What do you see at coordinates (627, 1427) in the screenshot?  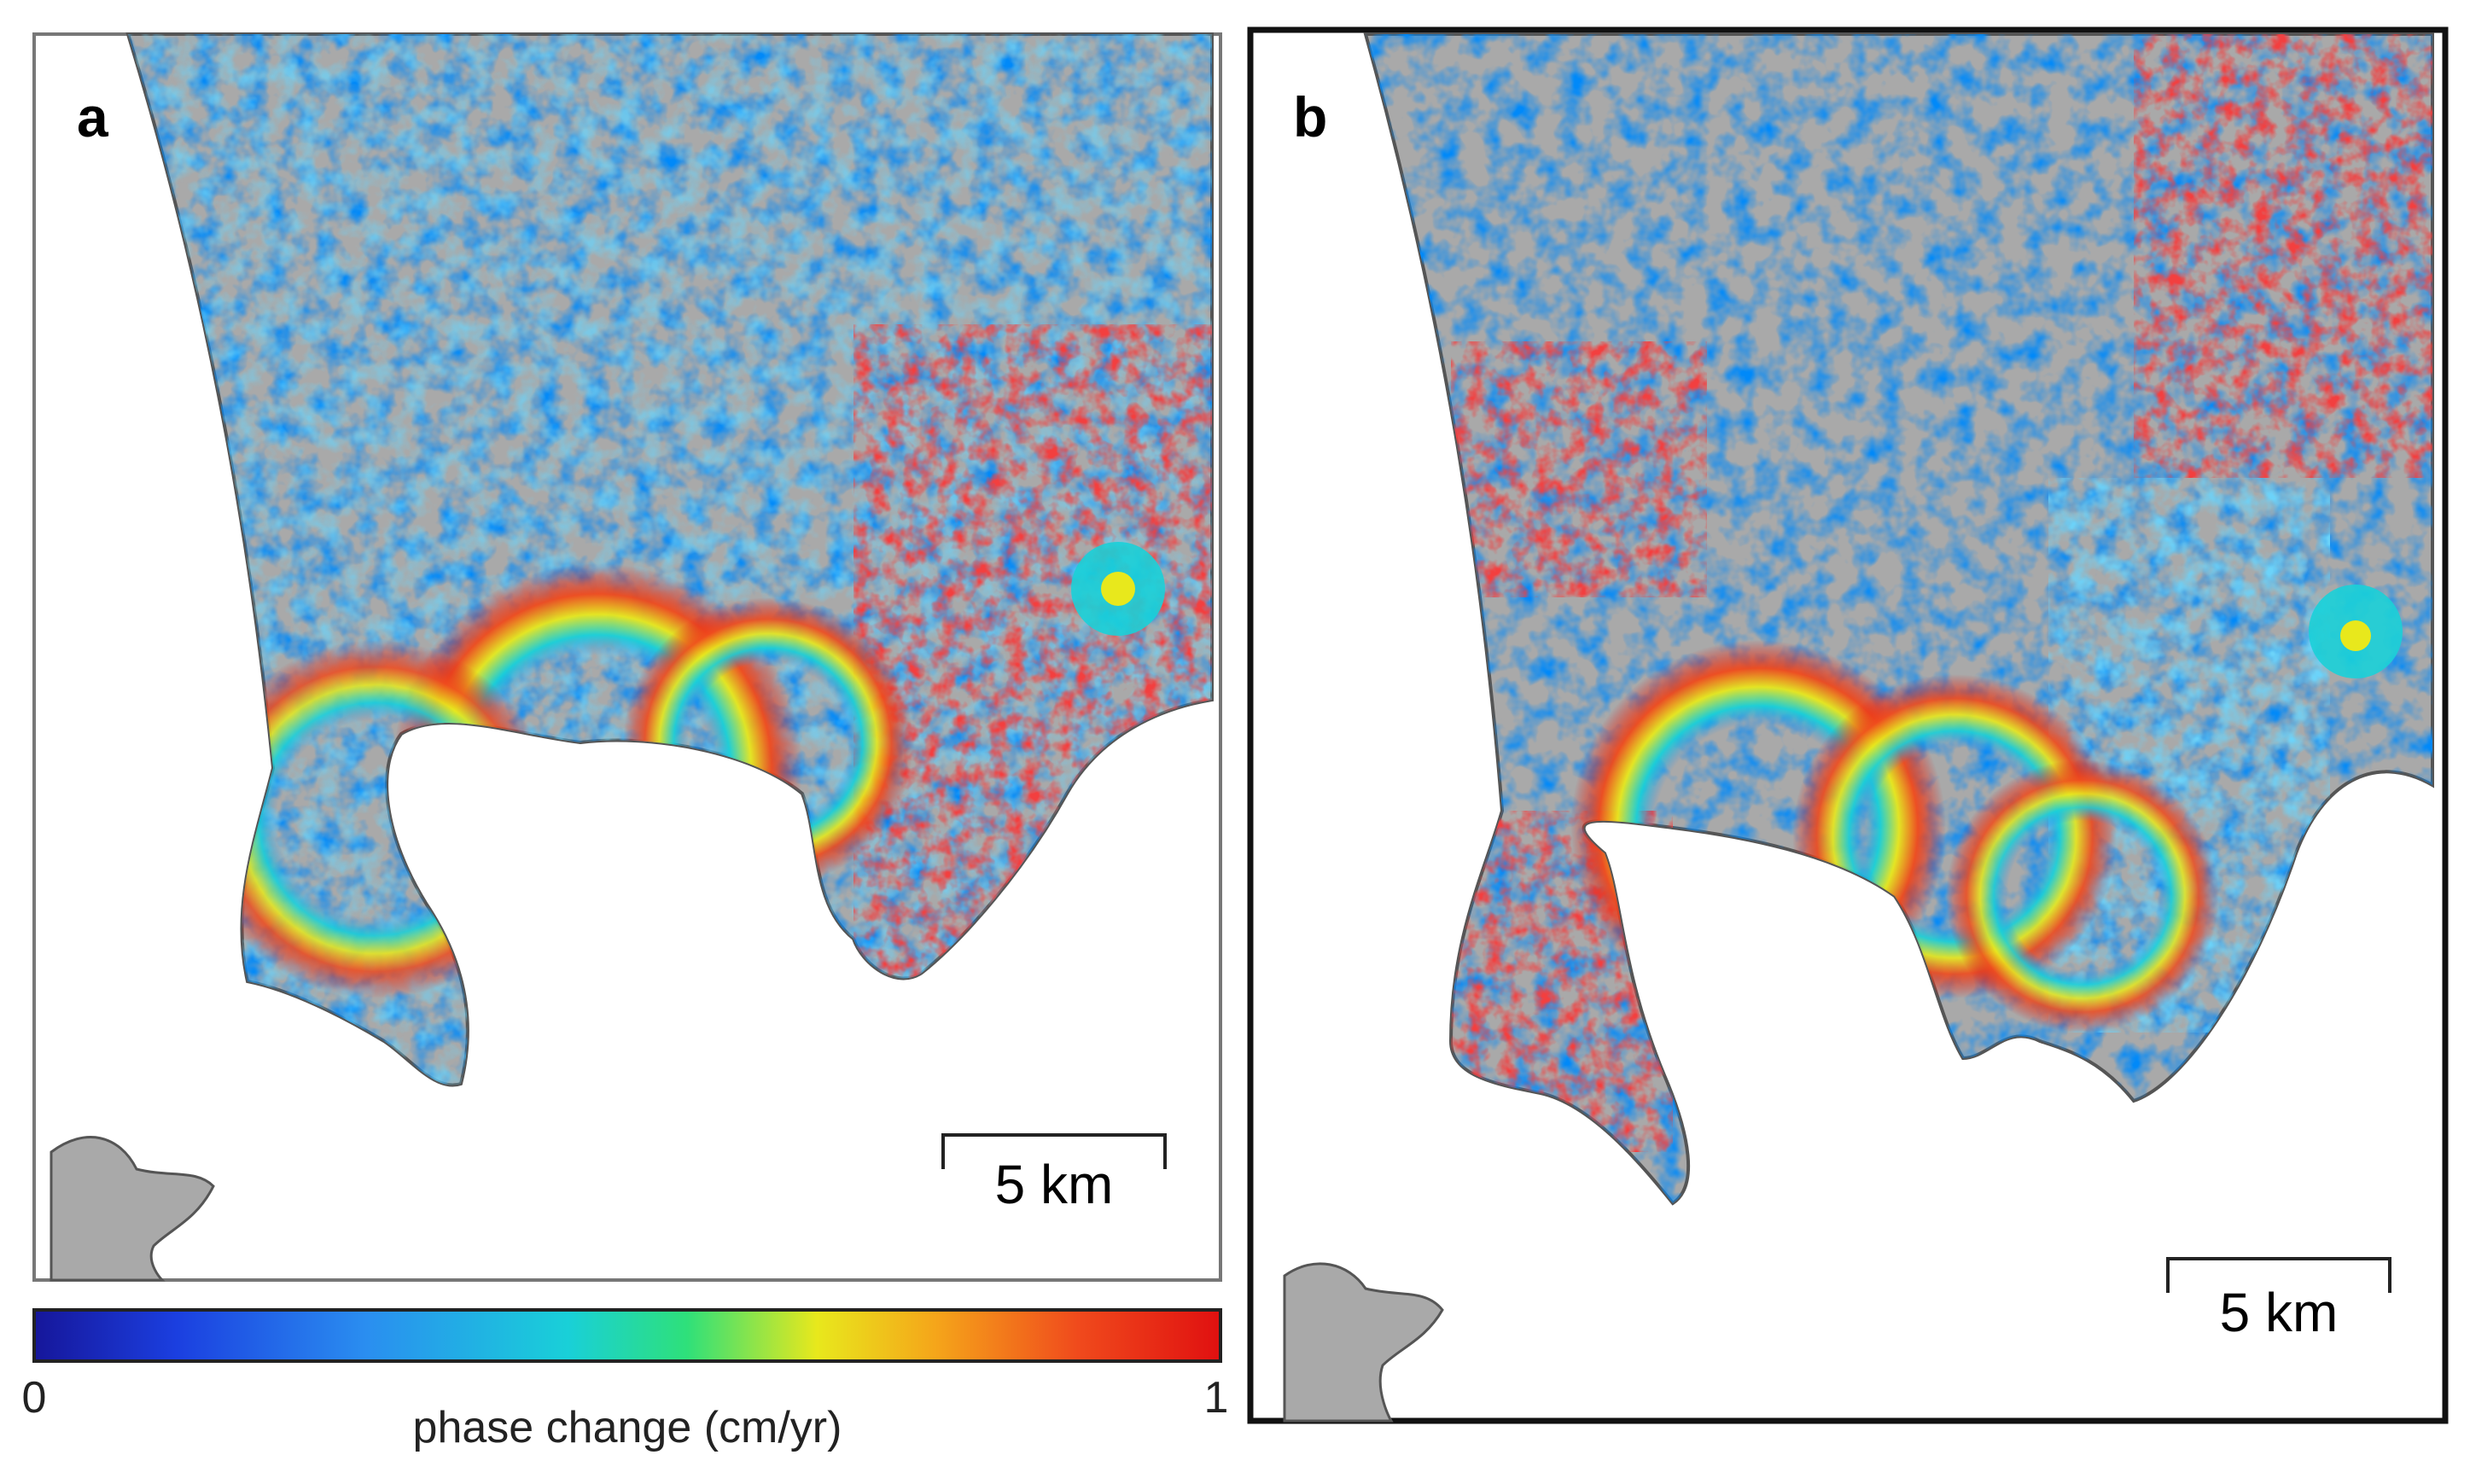 I see `colorbar-title: phase change (cm/yr)` at bounding box center [627, 1427].